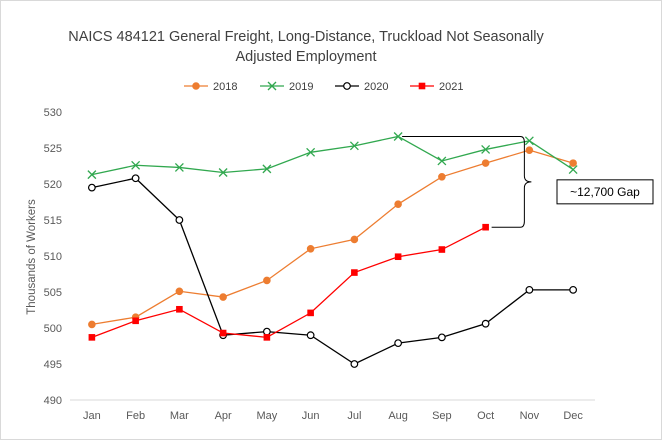 The height and width of the screenshot is (440, 662). What do you see at coordinates (573, 416) in the screenshot?
I see `x-tick-label: Dec` at bounding box center [573, 416].